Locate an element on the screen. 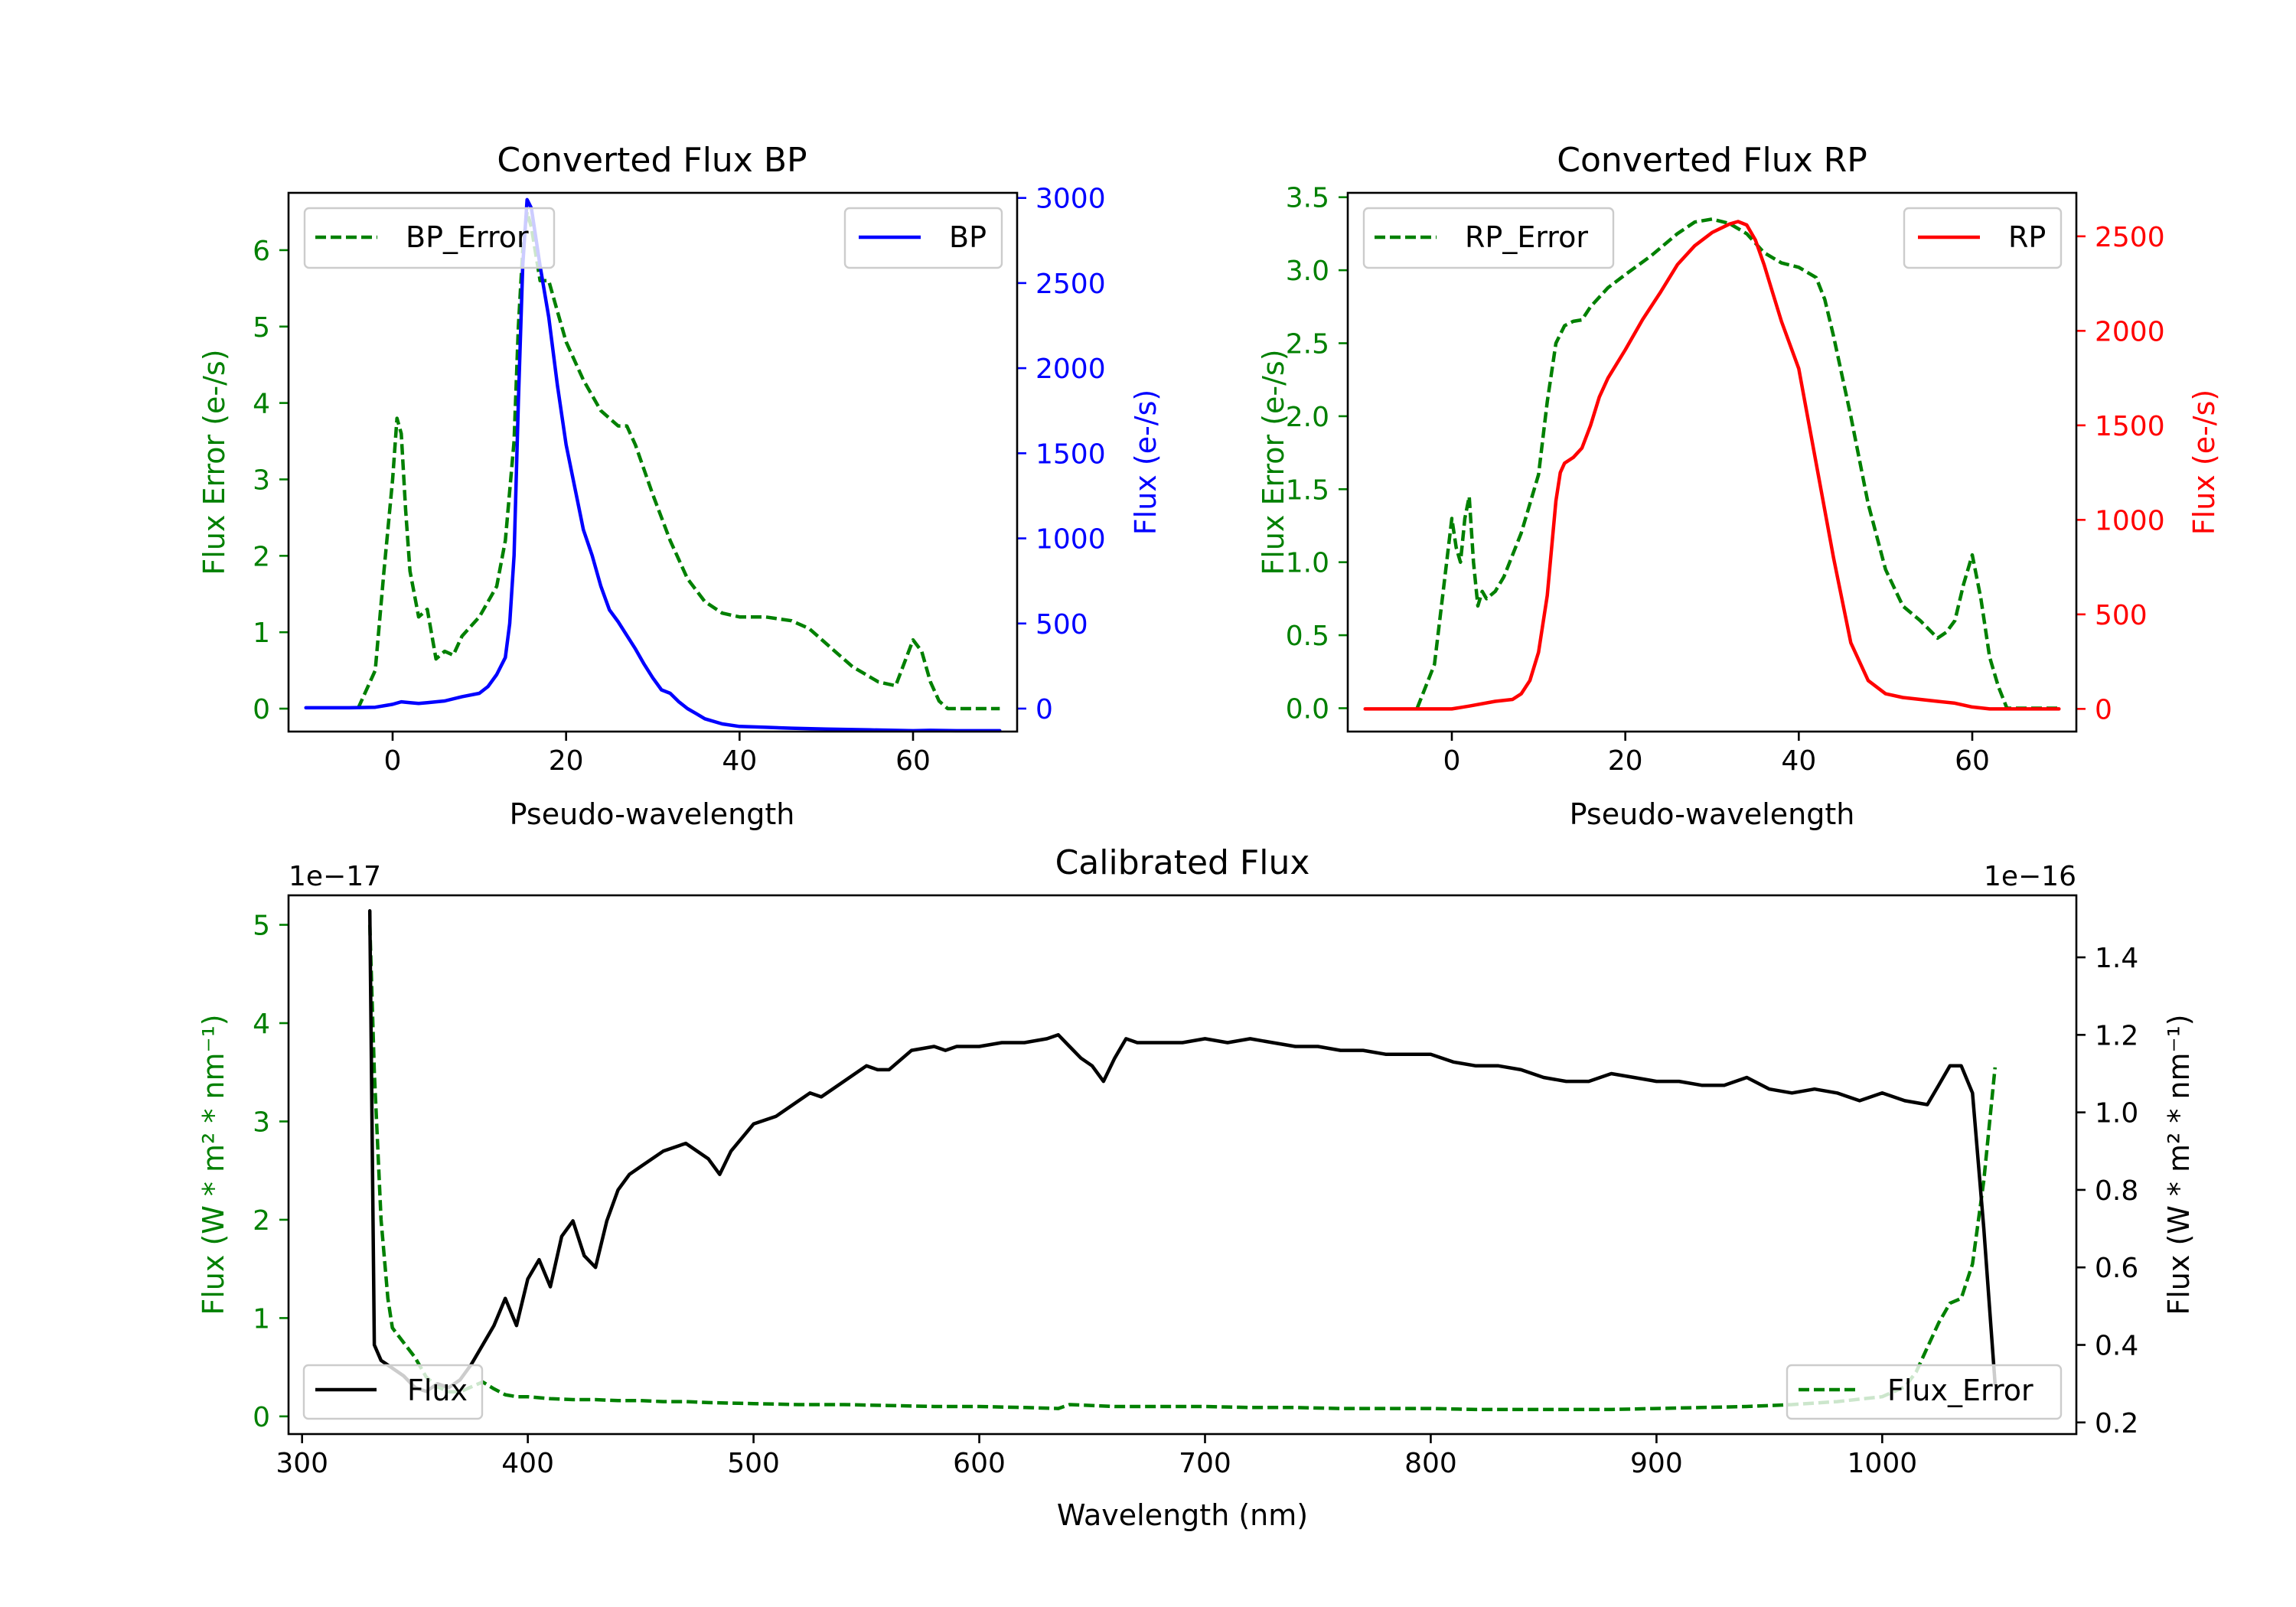  rp-title: Converted Flux RP is located at coordinates (1712, 160).